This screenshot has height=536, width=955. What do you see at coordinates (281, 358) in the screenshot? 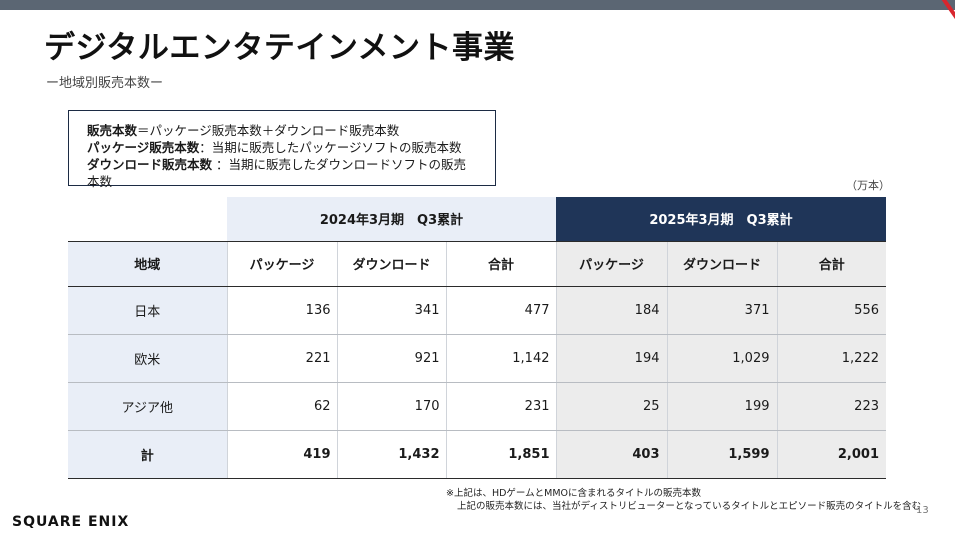
I see `value-cell: 221` at bounding box center [281, 358].